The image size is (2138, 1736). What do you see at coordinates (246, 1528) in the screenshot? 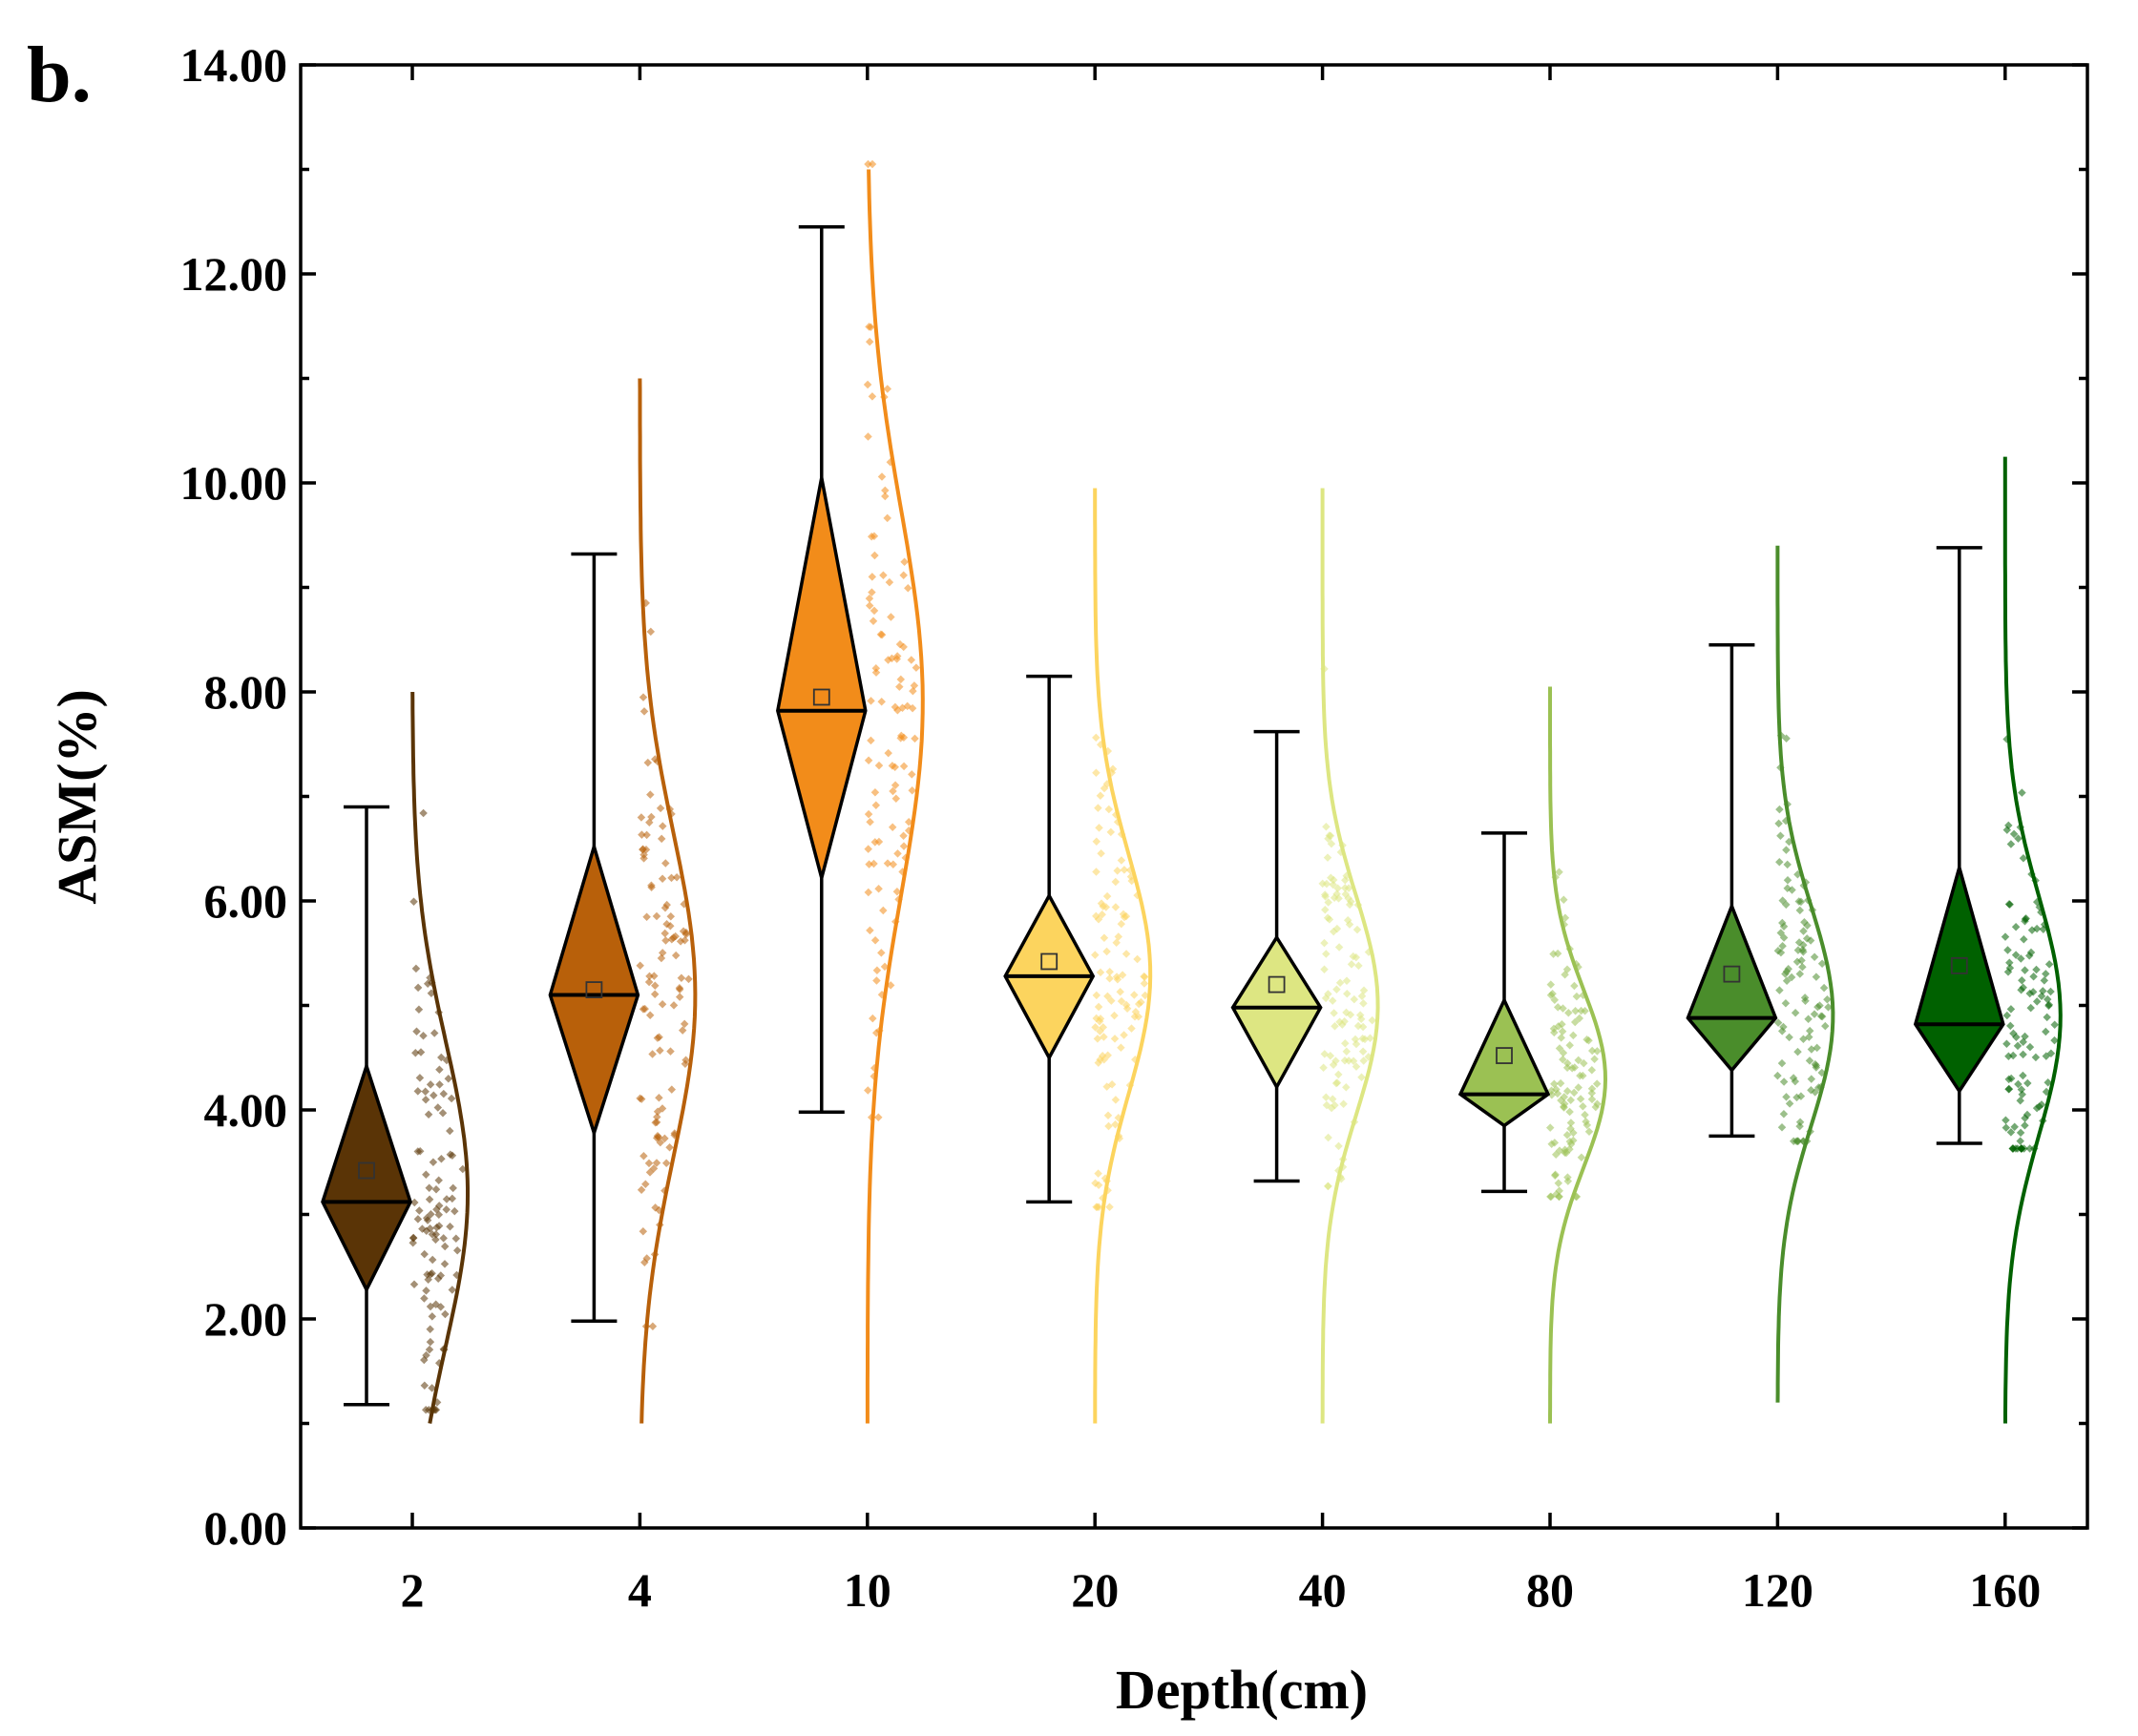
I see `y-tick-label: 0.00` at bounding box center [246, 1528].